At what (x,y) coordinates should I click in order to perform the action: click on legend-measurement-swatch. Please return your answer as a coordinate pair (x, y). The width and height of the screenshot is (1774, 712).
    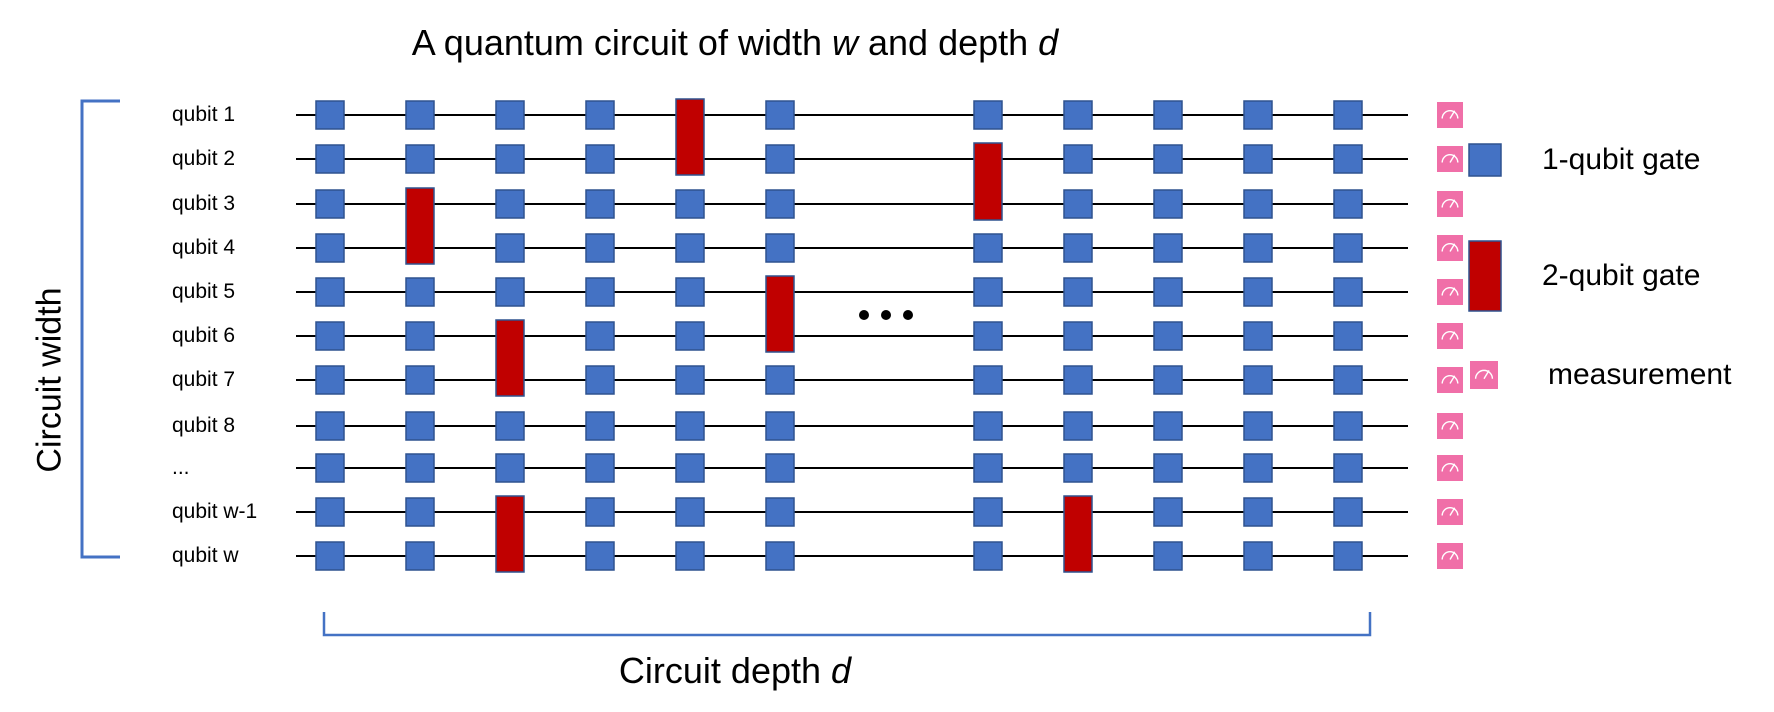
    Looking at the image, I should click on (1484, 375).